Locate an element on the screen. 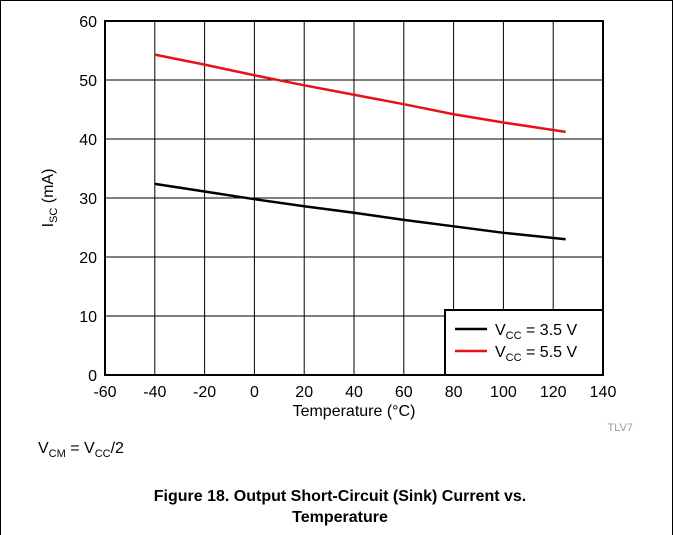  y-tick-label: 10 is located at coordinates (88, 317).